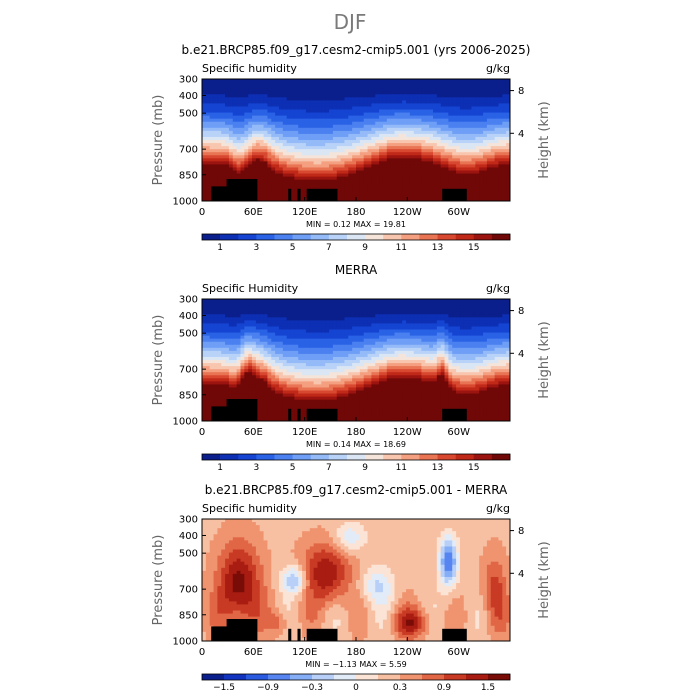 The width and height of the screenshot is (700, 700). What do you see at coordinates (320, 237) in the screenshot?
I see `colorbar-swatch` at bounding box center [320, 237].